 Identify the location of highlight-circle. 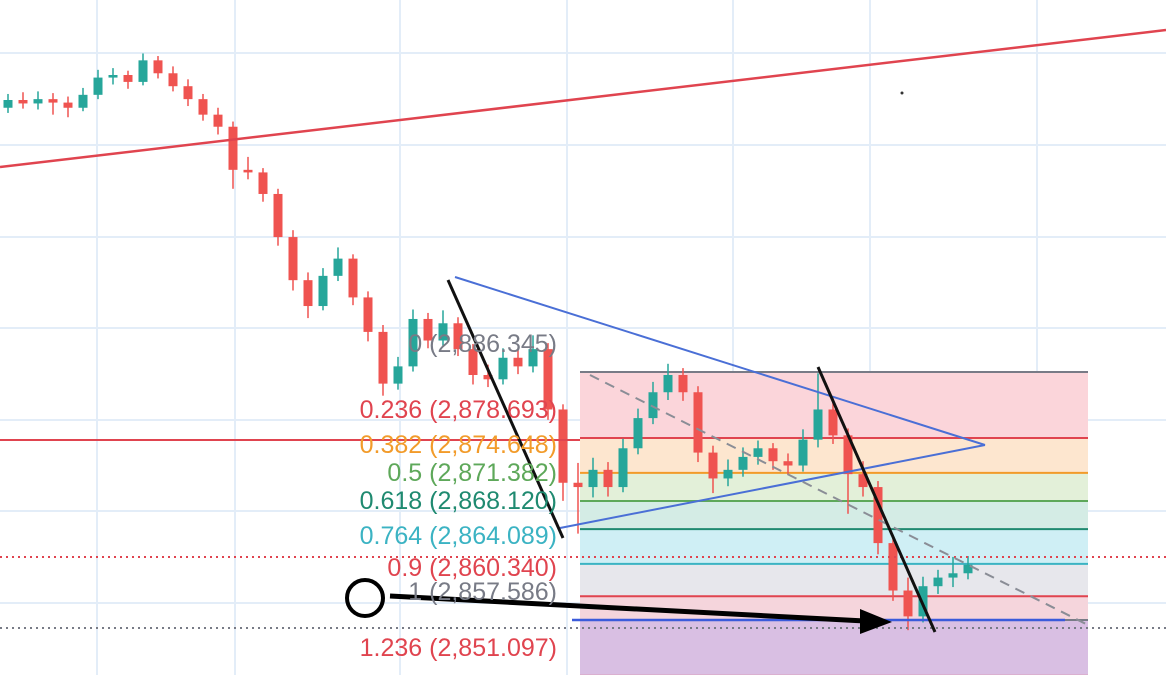
(365, 598).